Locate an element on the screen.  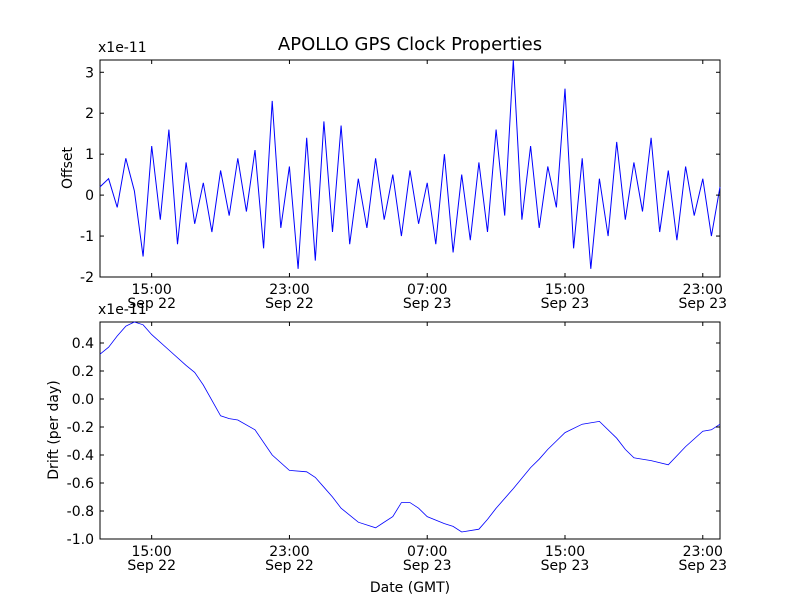
x-axis-label: Date (GMT) is located at coordinates (410, 588).